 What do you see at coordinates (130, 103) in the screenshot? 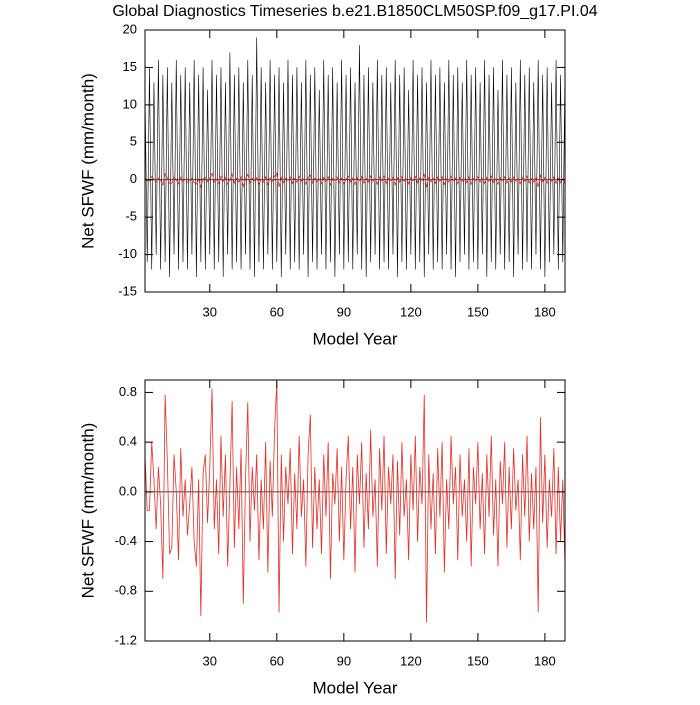
I see `y-tick-label: 10` at bounding box center [130, 103].